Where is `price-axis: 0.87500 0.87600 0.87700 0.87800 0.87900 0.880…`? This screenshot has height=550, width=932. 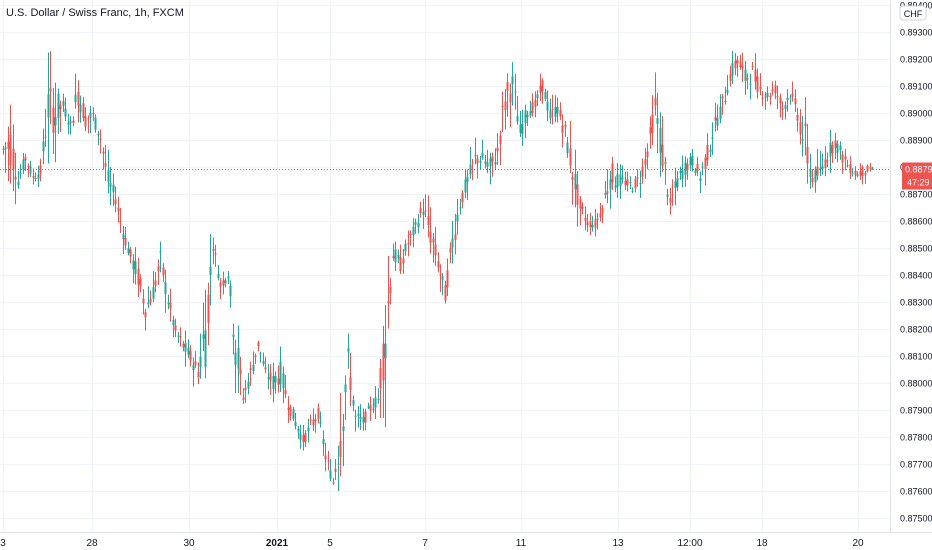
price-axis: 0.87500 0.87600 0.87700 0.87800 0.87900 0.880… is located at coordinates (916, 262).